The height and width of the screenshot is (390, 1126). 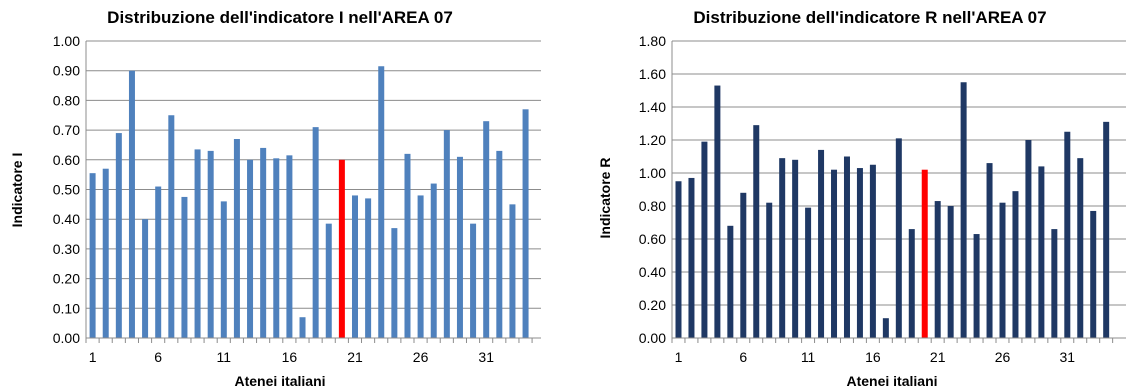 I want to click on y-tick-label: 1.40, so click(x=652, y=107).